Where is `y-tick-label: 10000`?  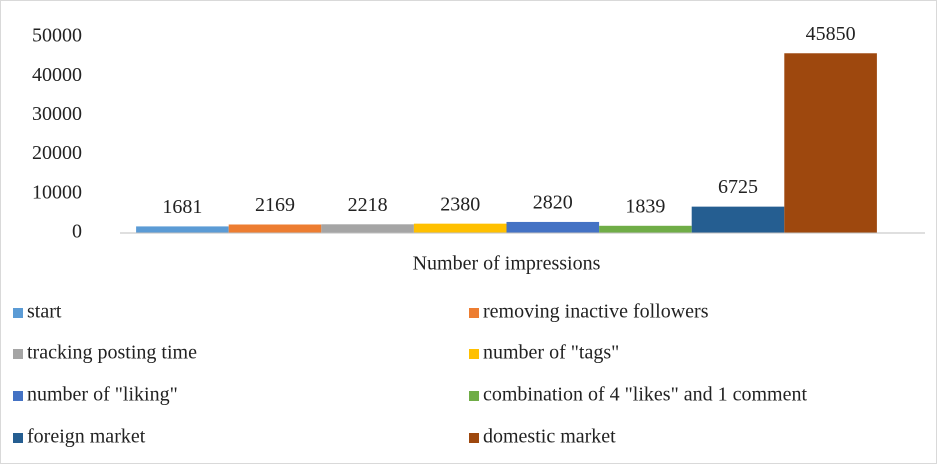 y-tick-label: 10000 is located at coordinates (57, 192).